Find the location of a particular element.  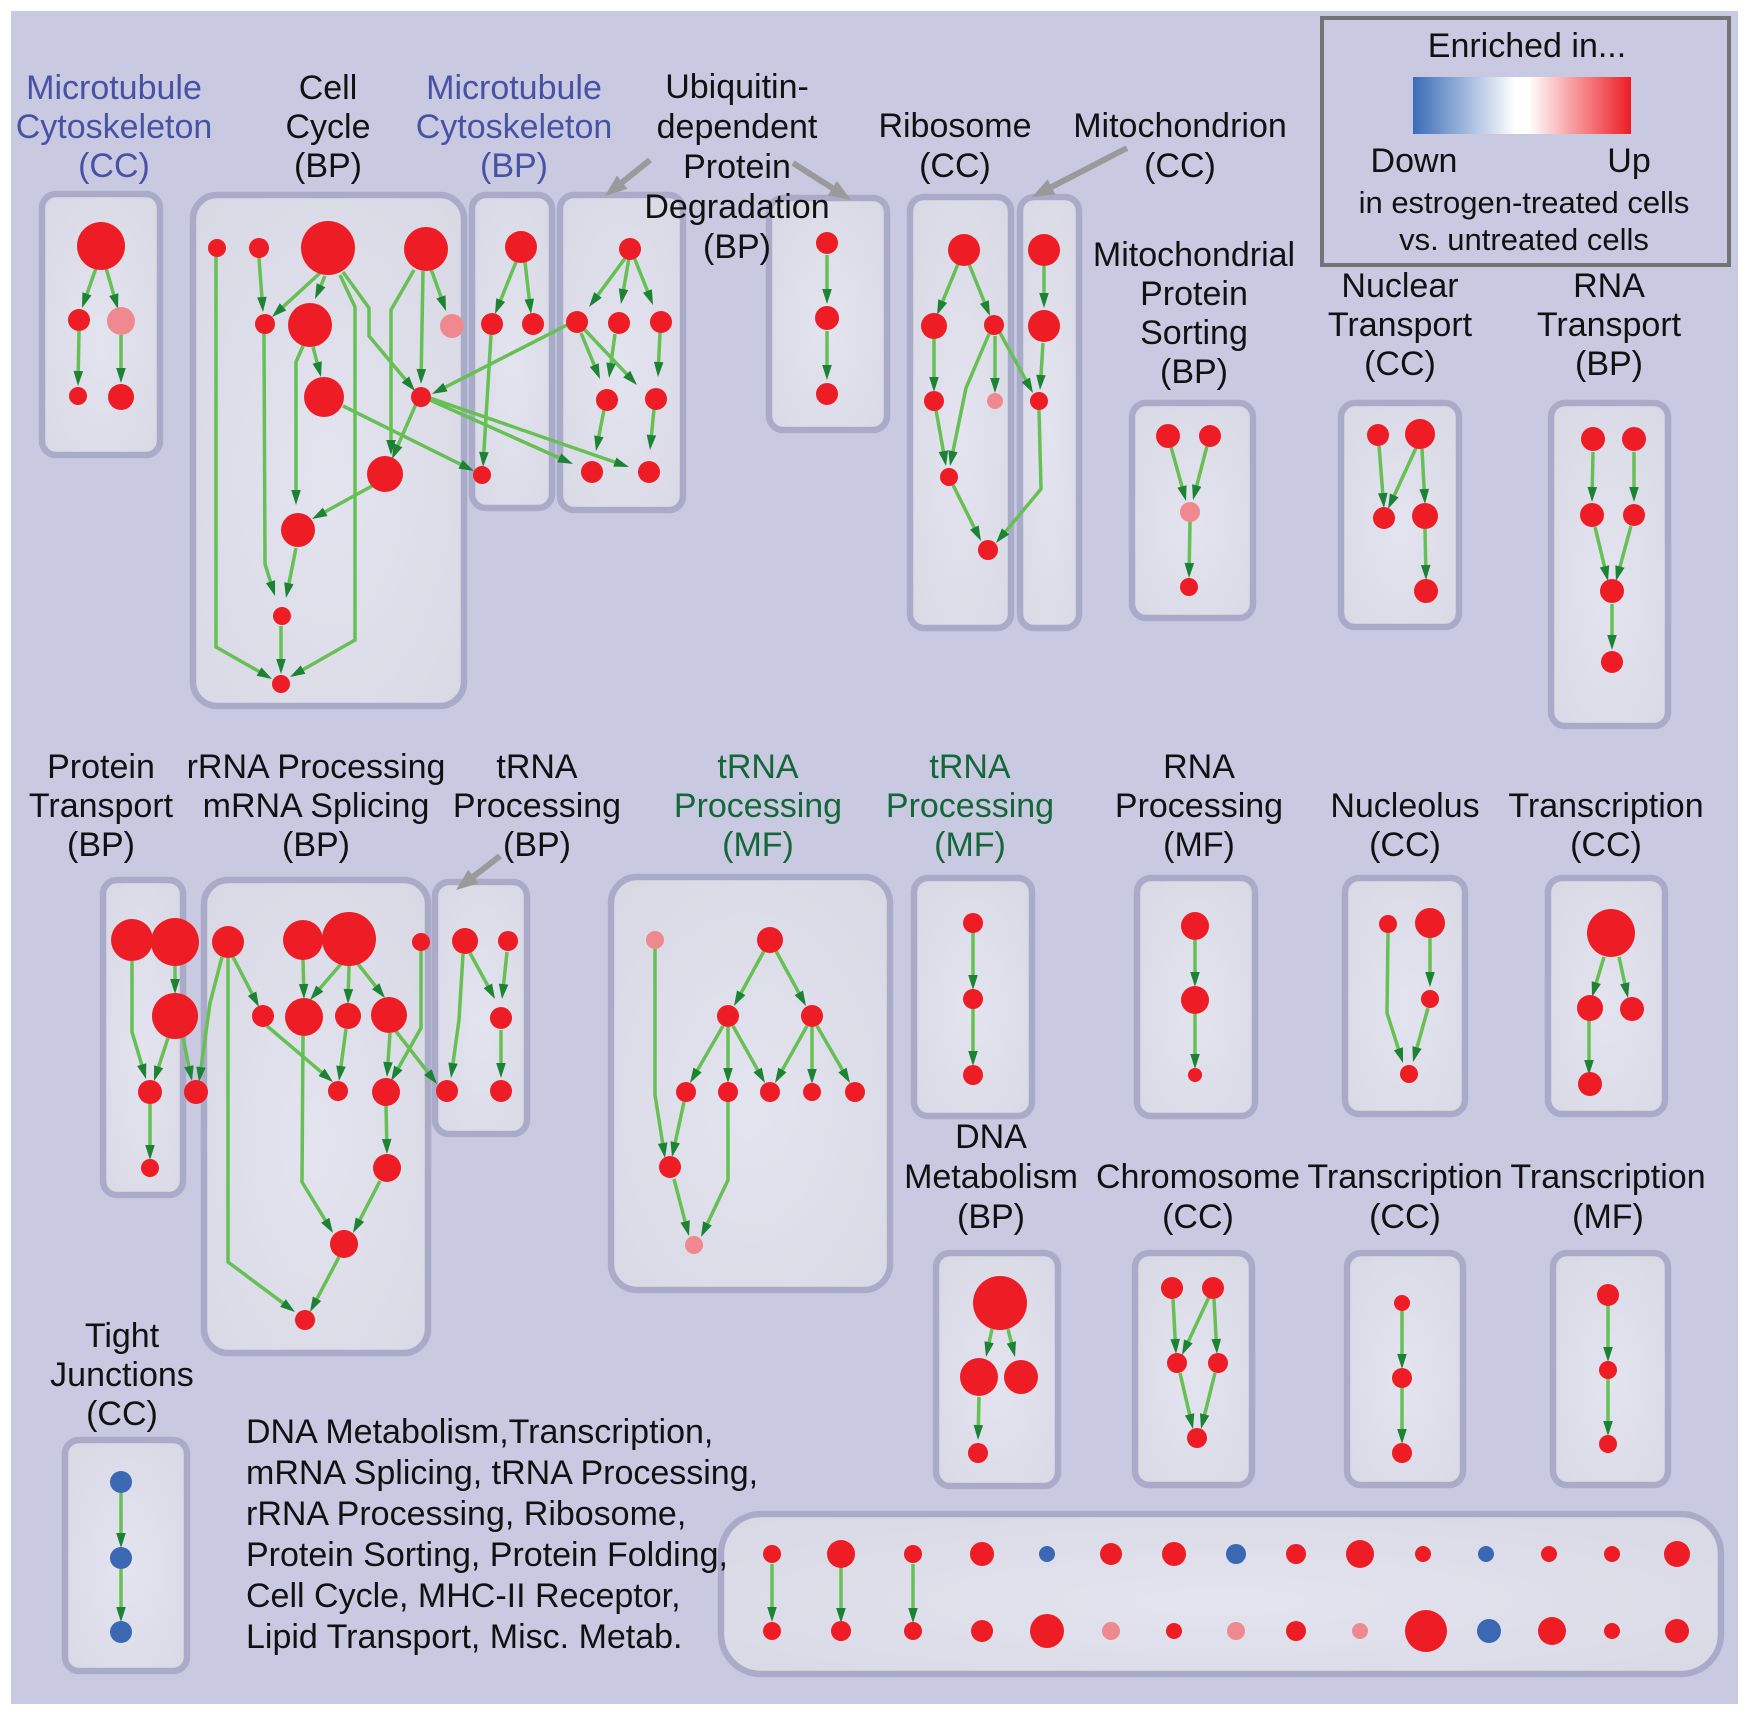

svg-text: Cell is located at coordinates (328, 88).